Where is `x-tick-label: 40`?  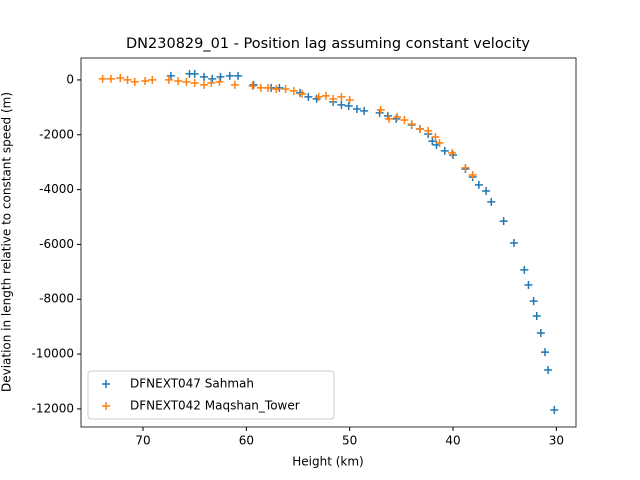 x-tick-label: 40 is located at coordinates (452, 441).